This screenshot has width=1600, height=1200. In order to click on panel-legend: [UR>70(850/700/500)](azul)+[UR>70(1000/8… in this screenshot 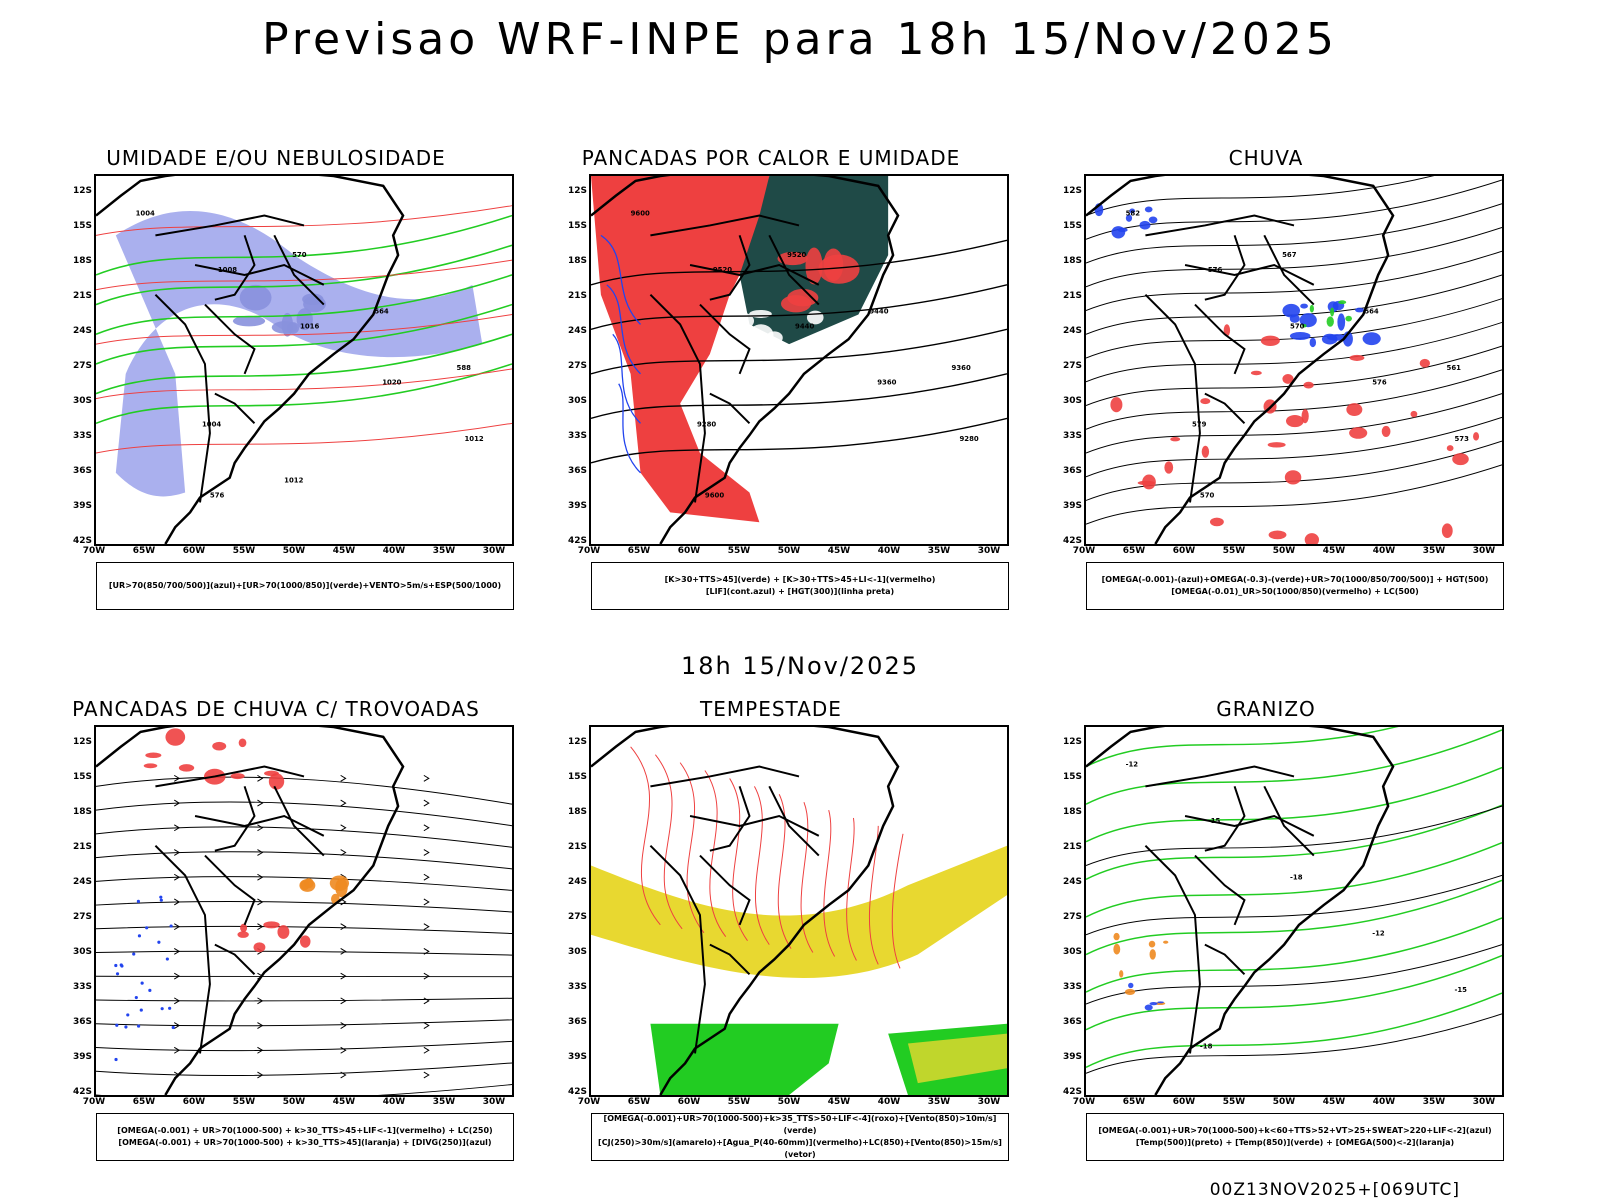, I will do `click(305, 586)`.